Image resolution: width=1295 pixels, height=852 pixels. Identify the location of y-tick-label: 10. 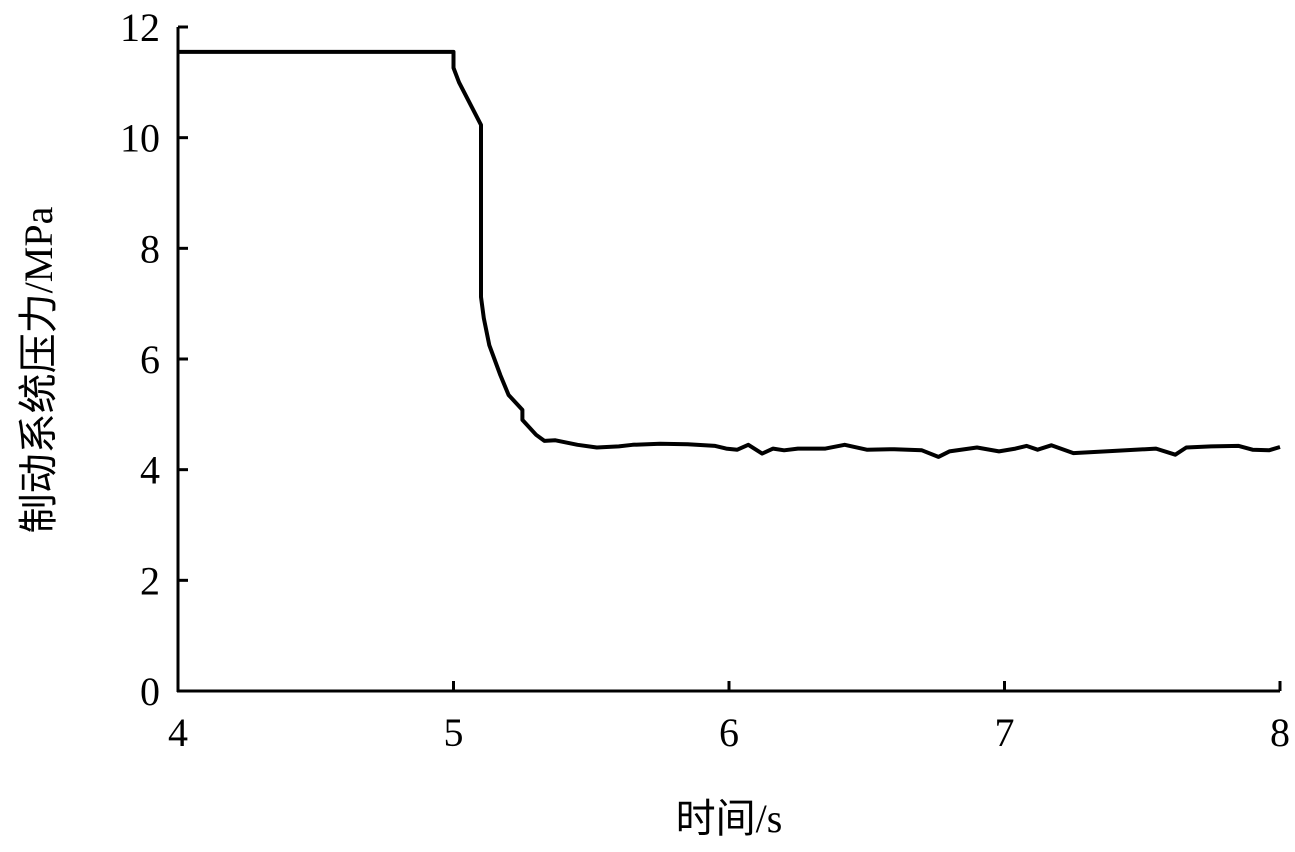
(140, 138).